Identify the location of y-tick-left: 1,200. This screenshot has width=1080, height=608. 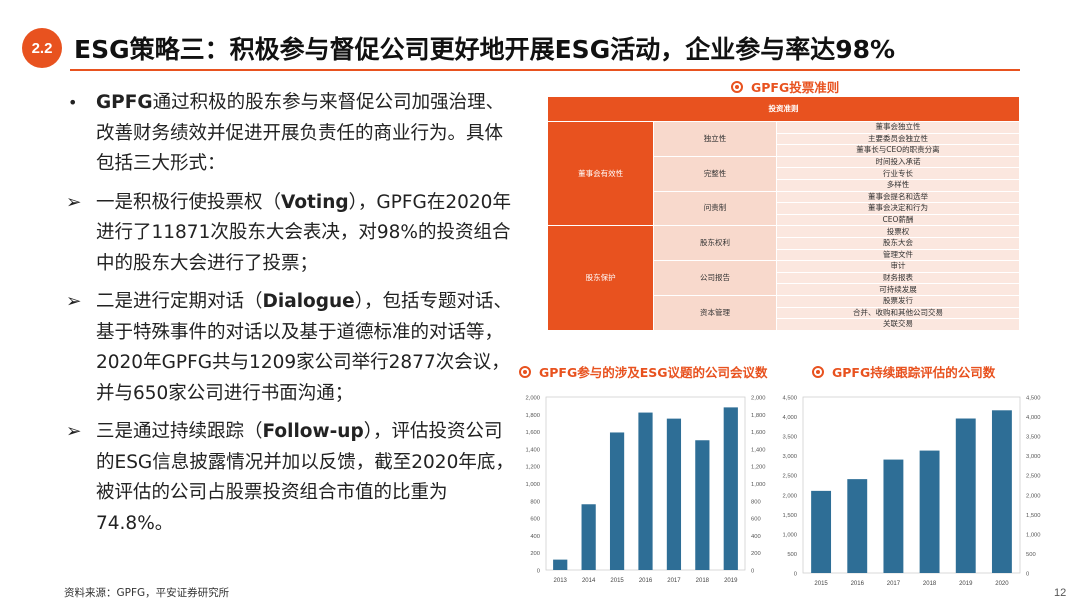
(532, 468).